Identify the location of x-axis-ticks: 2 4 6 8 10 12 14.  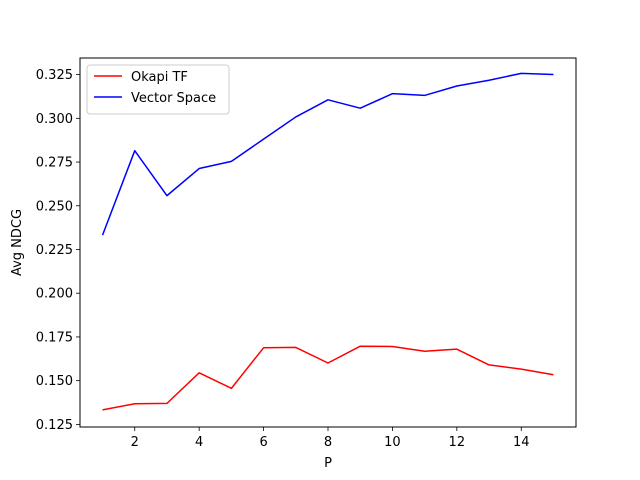
(330, 438).